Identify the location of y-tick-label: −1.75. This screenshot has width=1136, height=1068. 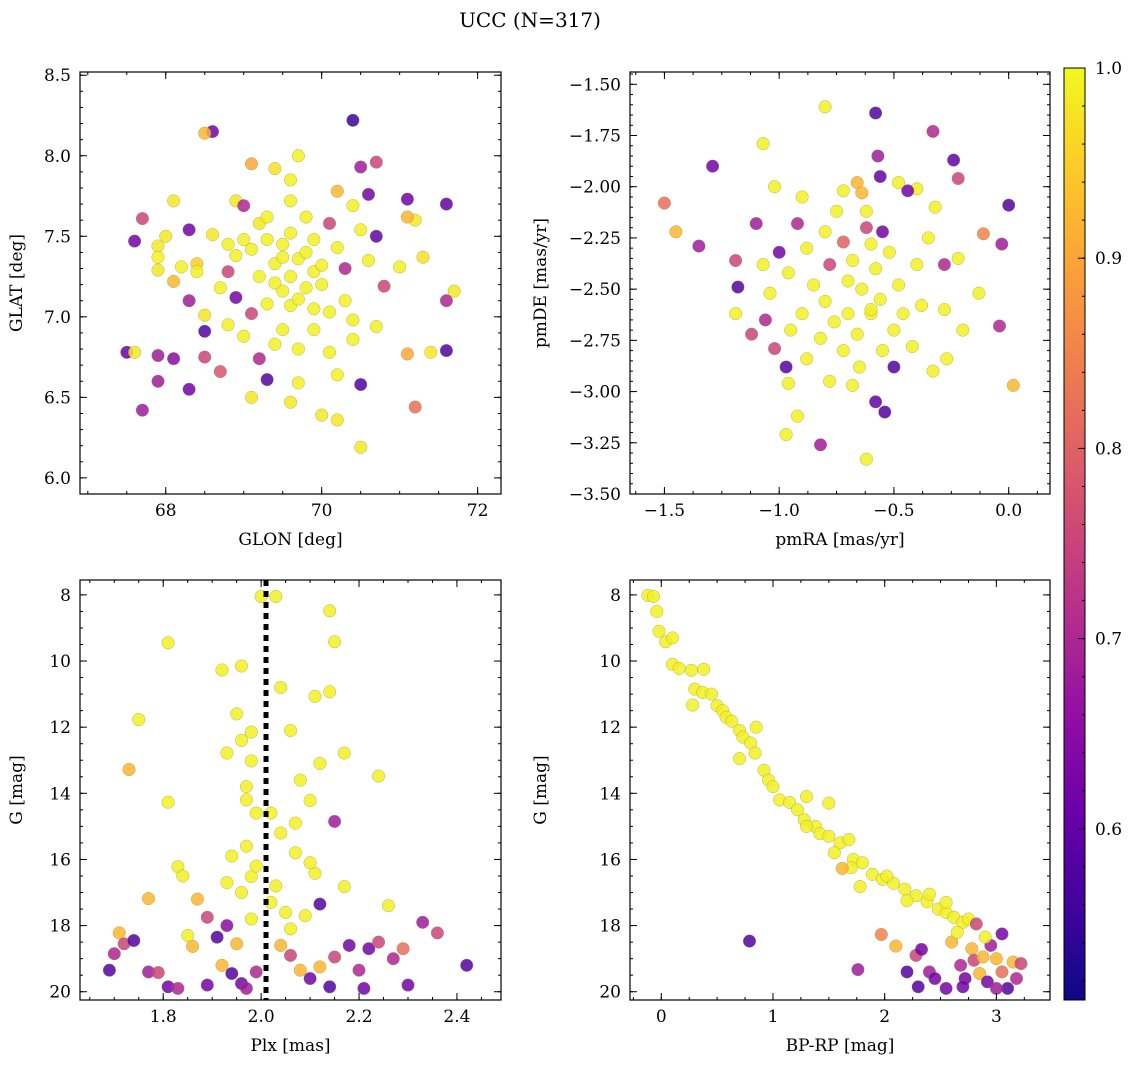
(595, 137).